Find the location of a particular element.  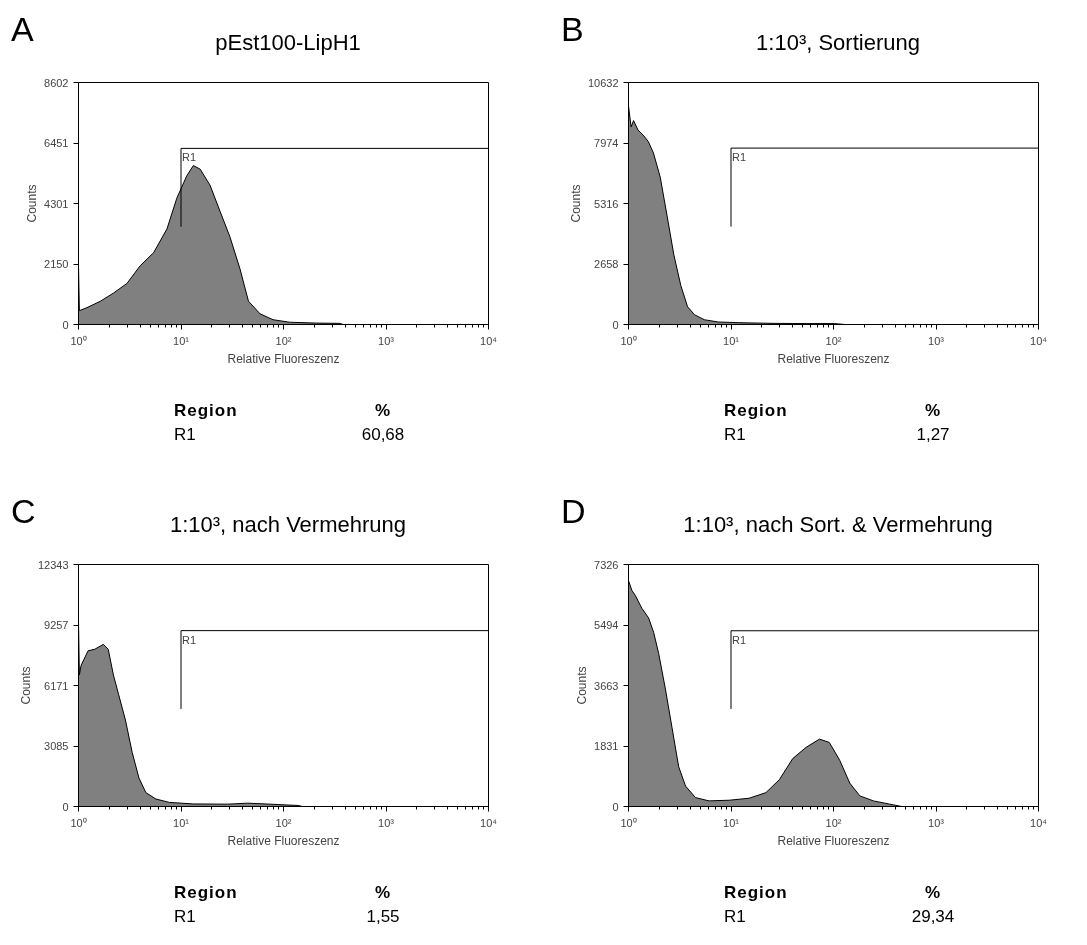

text: C is located at coordinates (23, 511).